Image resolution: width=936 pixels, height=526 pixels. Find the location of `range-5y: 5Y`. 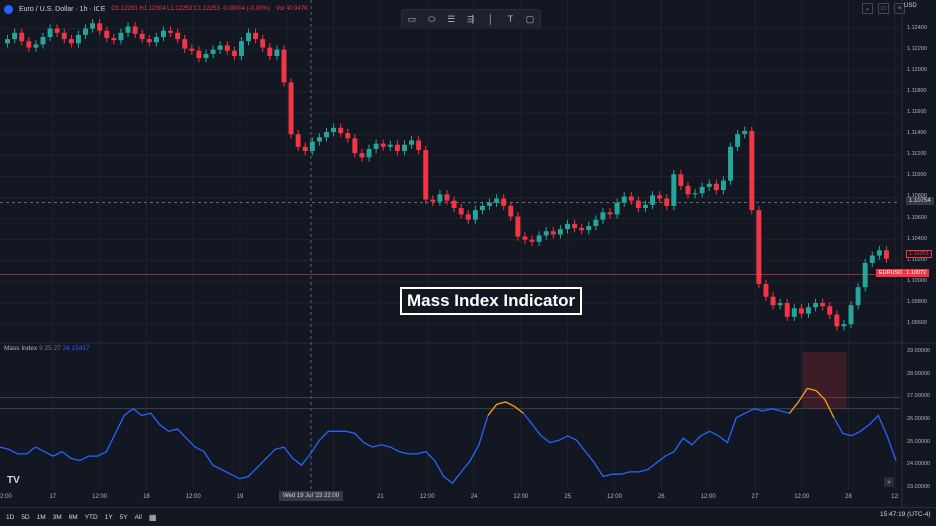

range-5y: 5Y is located at coordinates (123, 517).